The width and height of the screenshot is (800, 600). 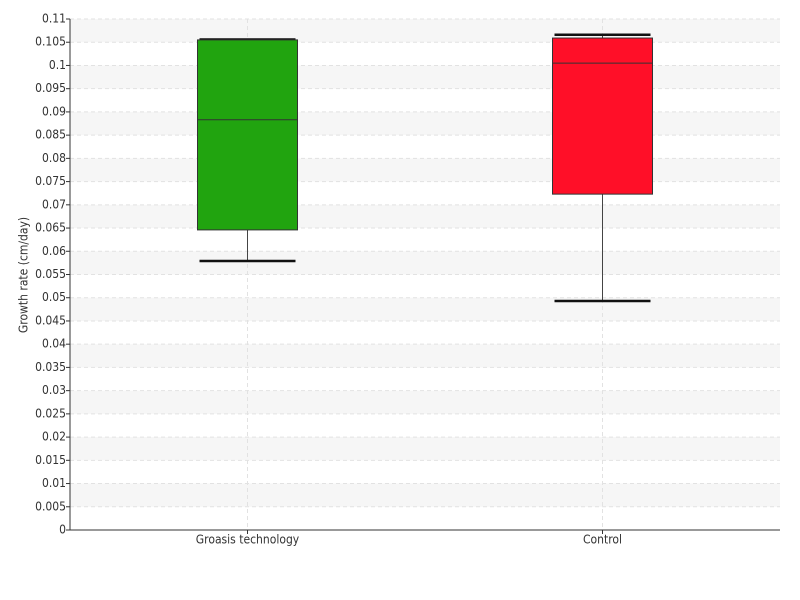 What do you see at coordinates (50, 413) in the screenshot?
I see `y-tick-label: 0.025` at bounding box center [50, 413].